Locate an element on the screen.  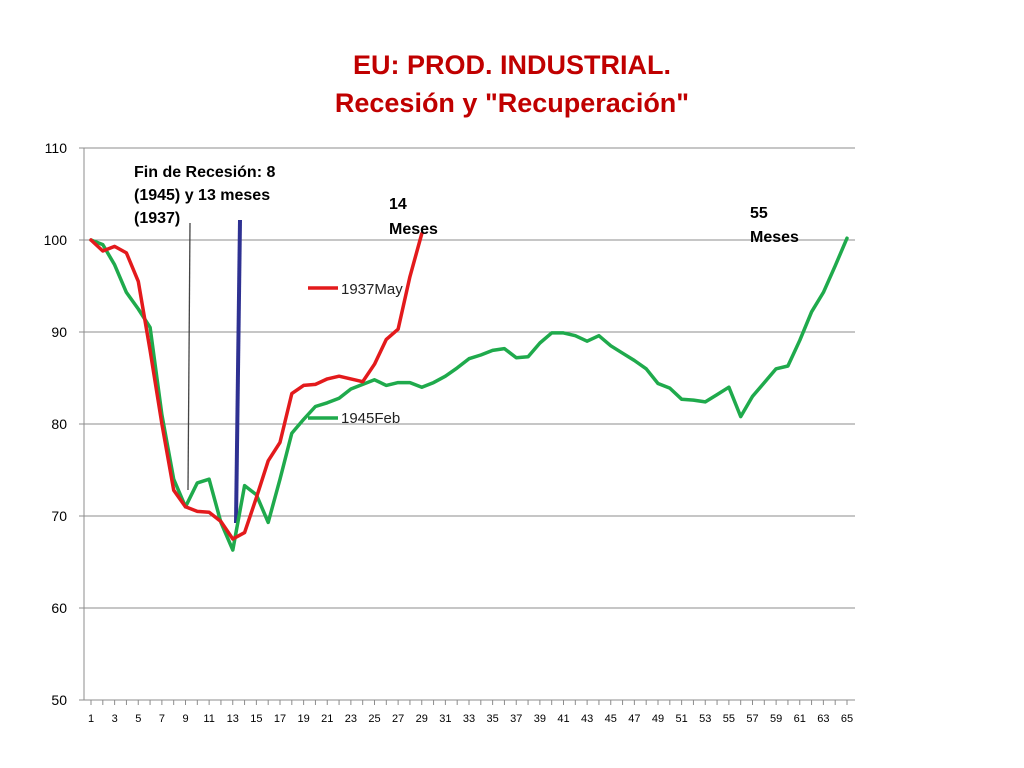
x-tick-label-11: 11 is located at coordinates (208, 719).